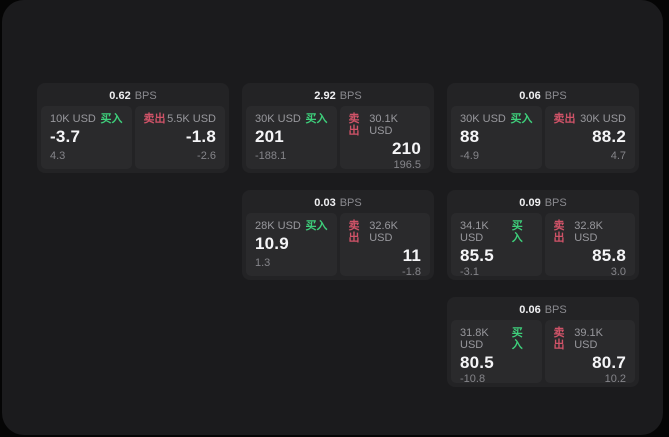 This screenshot has height=437, width=669. Describe the element at coordinates (406, 149) in the screenshot. I see `sell-price: 210` at that location.